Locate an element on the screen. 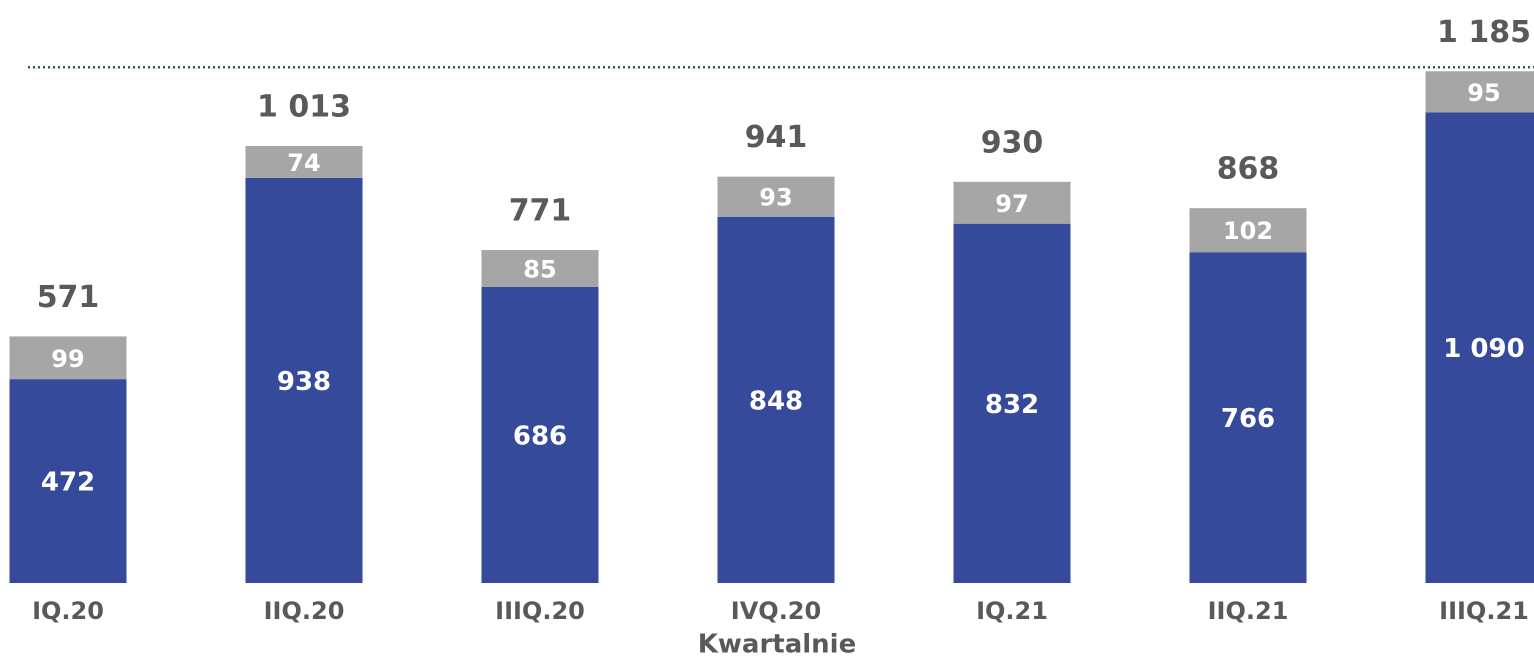 Image resolution: width=1534 pixels, height=663 pixels. segment-label: 74 is located at coordinates (303, 163).